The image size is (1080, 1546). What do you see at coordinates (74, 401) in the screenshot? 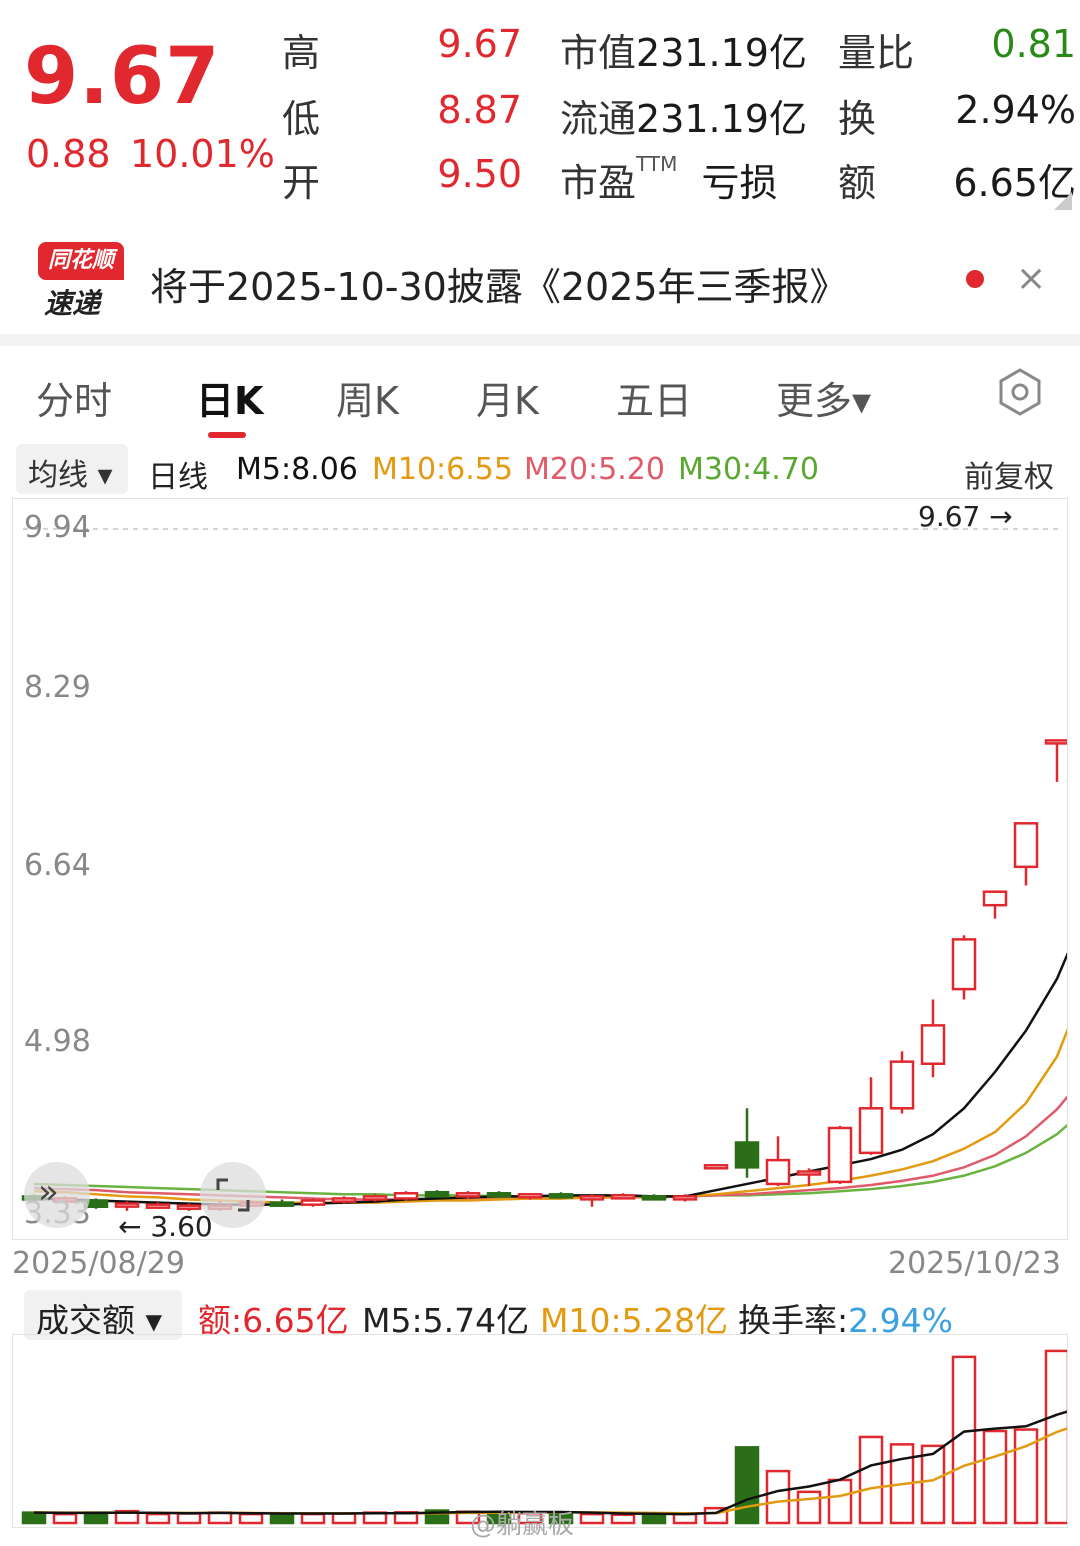
I see `tab-intraday: 分时` at bounding box center [74, 401].